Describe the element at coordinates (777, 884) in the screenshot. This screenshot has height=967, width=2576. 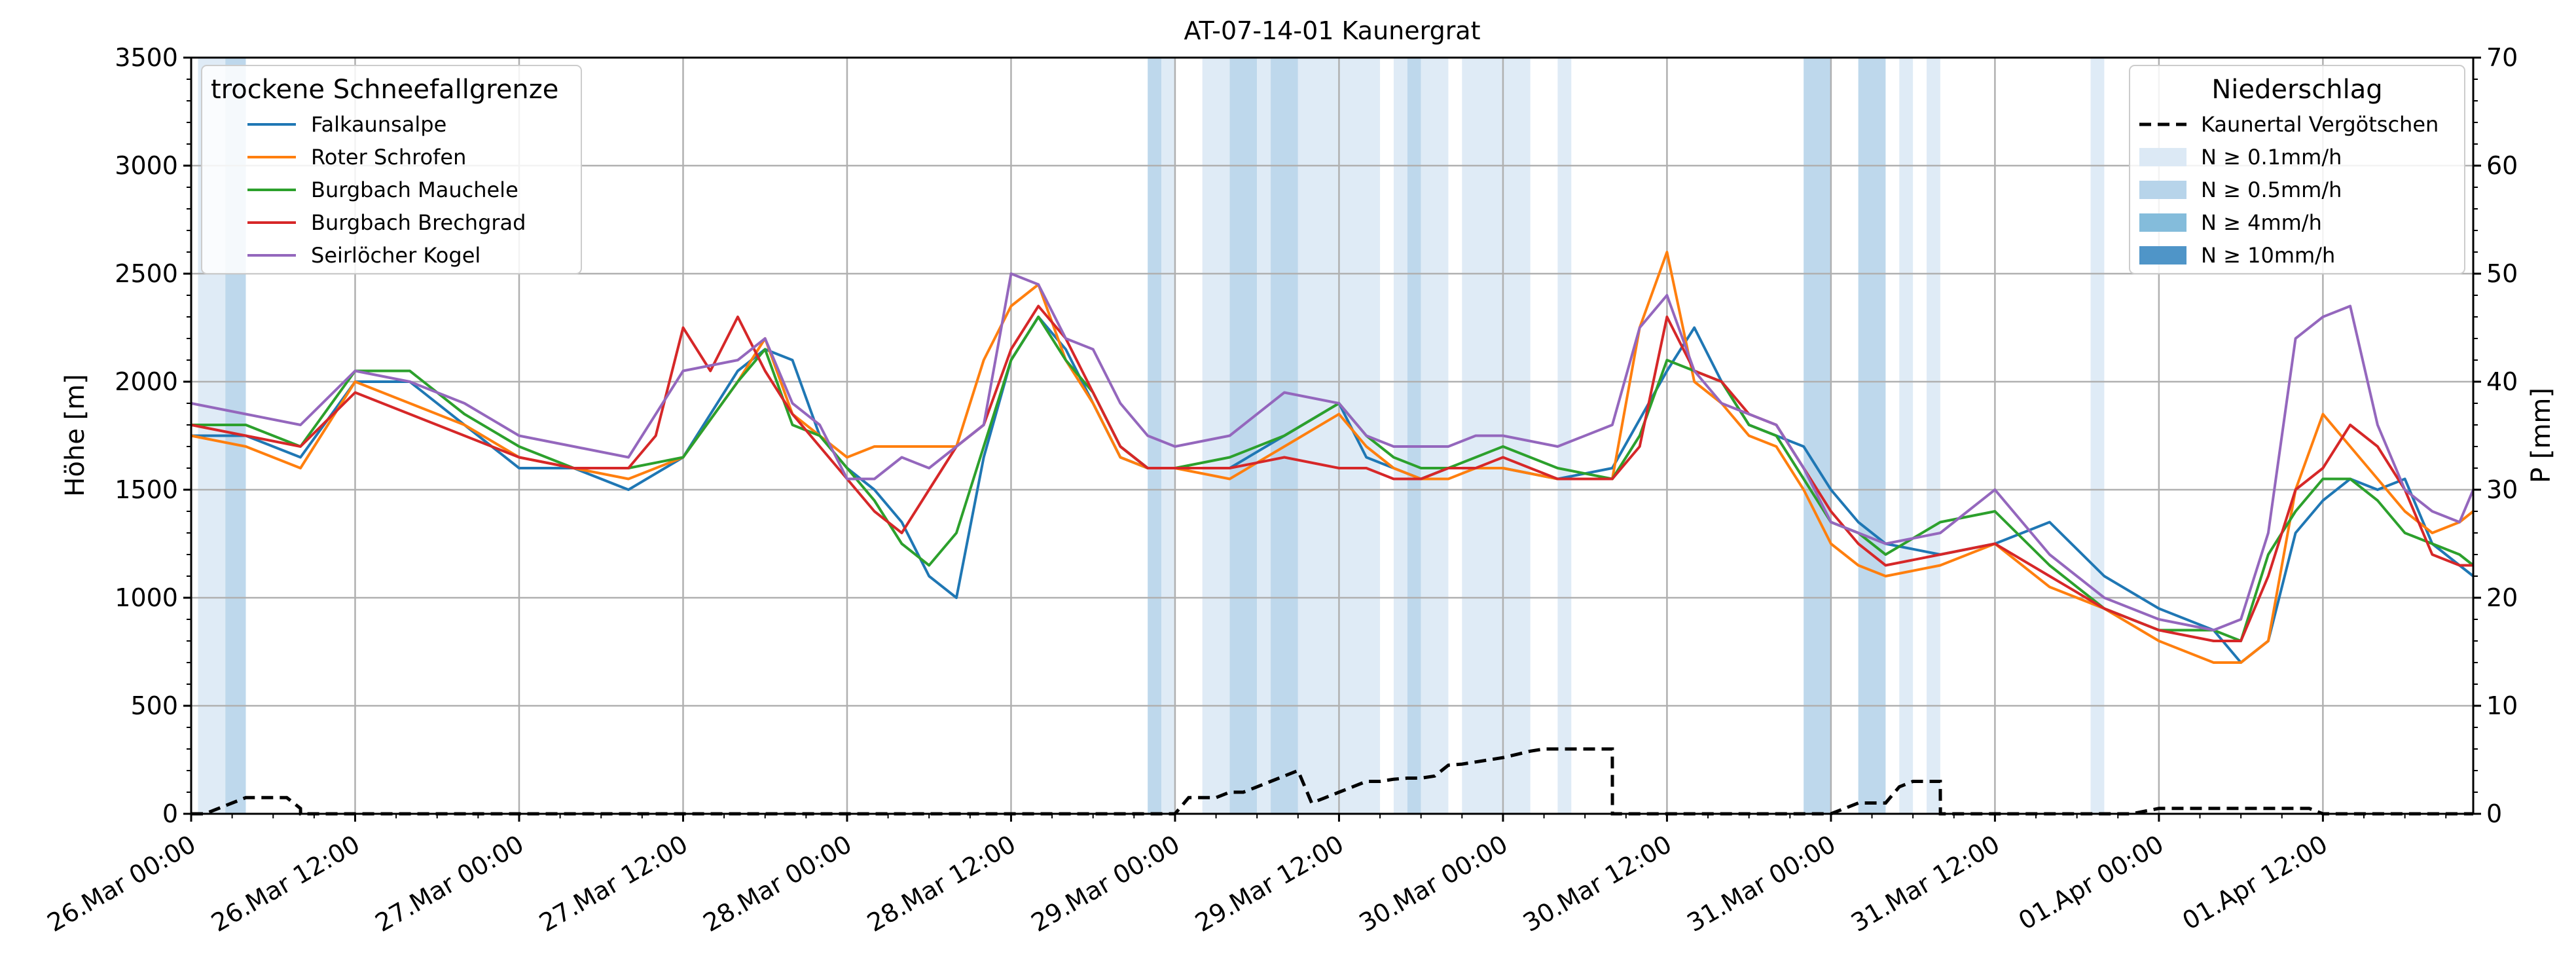
I see `x-tick-label-4: 28.Mar 00:00` at that location.